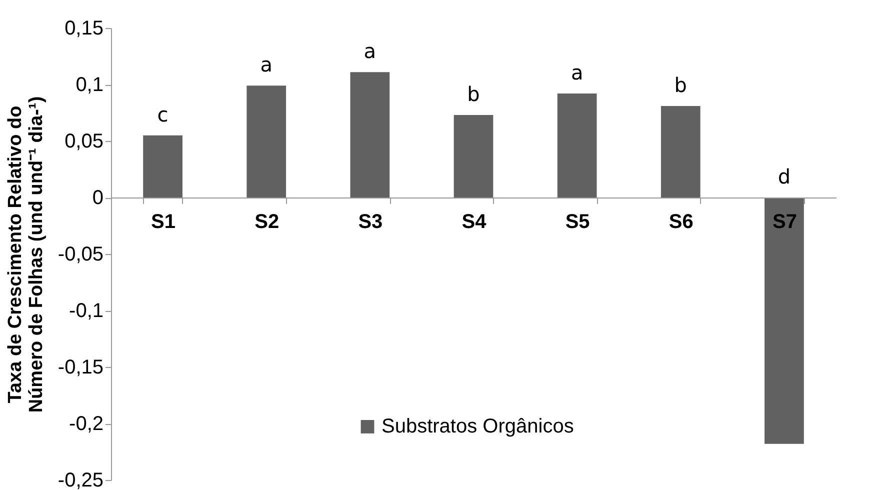 This screenshot has height=490, width=893. What do you see at coordinates (98, 198) in the screenshot?
I see `y-tick-label: 0` at bounding box center [98, 198].